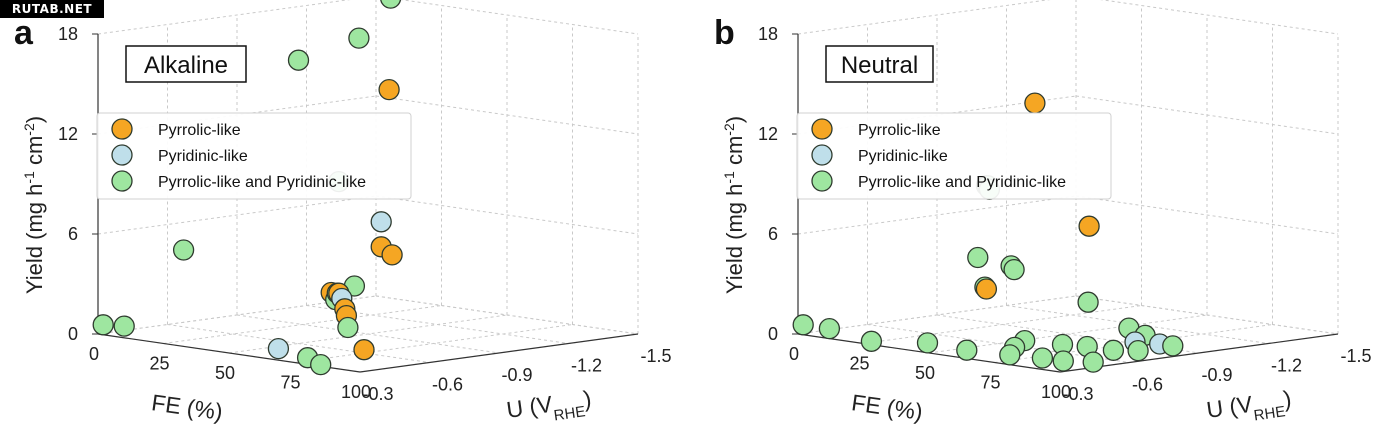 Image resolution: width=1400 pixels, height=442 pixels. I want to click on condition-box: Neutral, so click(879, 64).